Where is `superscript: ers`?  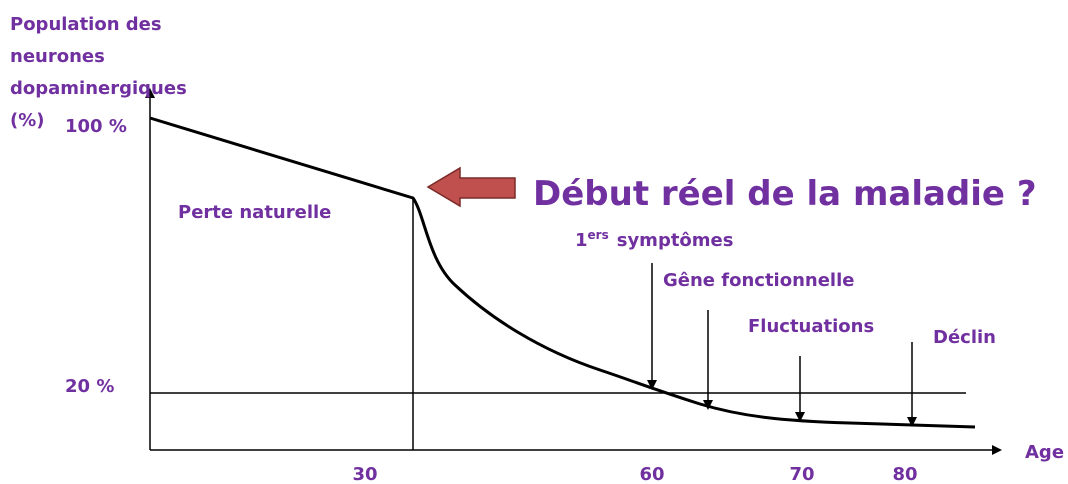 superscript: ers is located at coordinates (598, 235).